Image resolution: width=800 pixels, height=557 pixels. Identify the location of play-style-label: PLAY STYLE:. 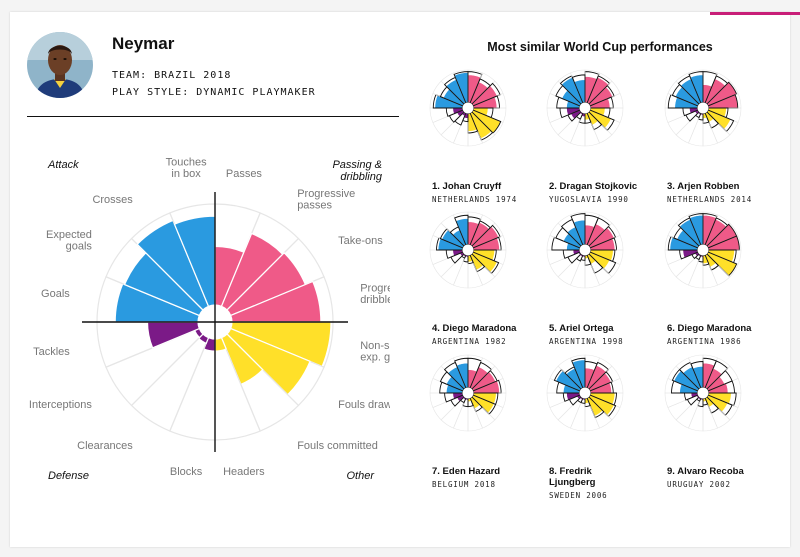
(151, 92).